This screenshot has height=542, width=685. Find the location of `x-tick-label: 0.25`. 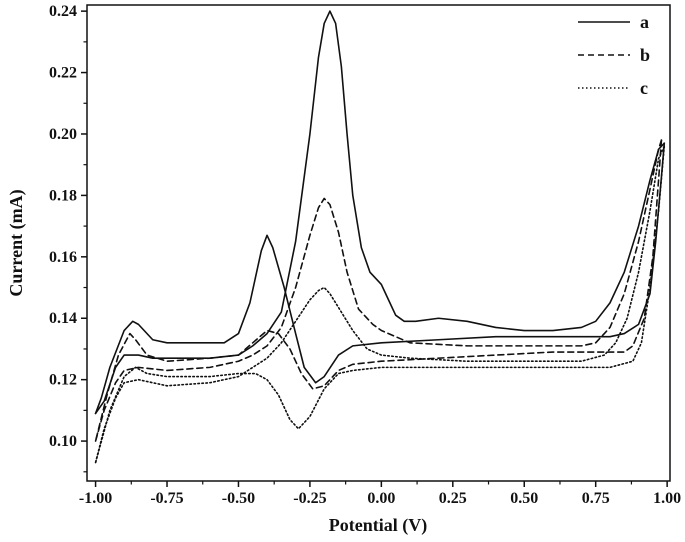

x-tick-label: 0.25 is located at coordinates (453, 498).